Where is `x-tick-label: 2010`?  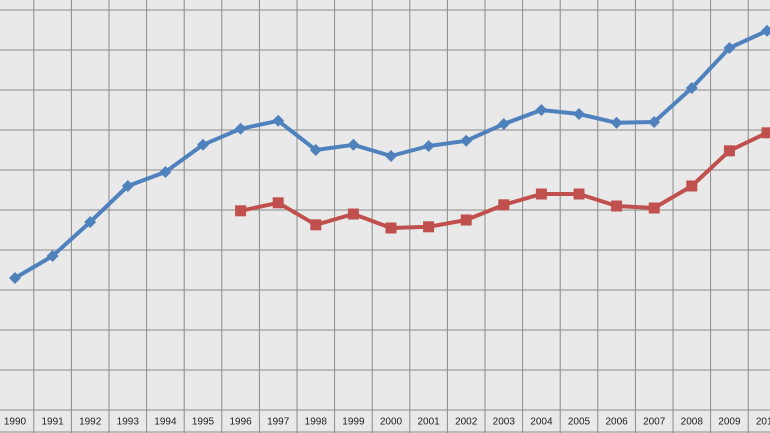 x-tick-label: 2010 is located at coordinates (763, 422).